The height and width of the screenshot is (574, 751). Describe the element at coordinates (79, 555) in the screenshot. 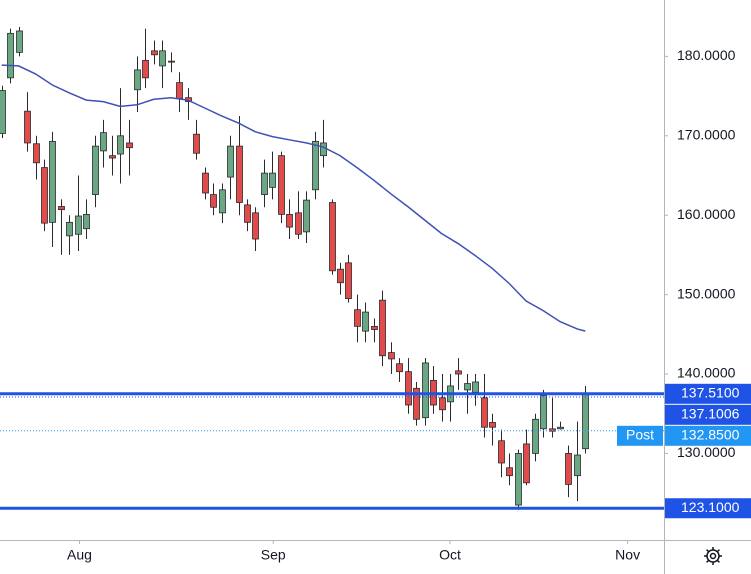

I see `x-tick-label: Aug` at that location.